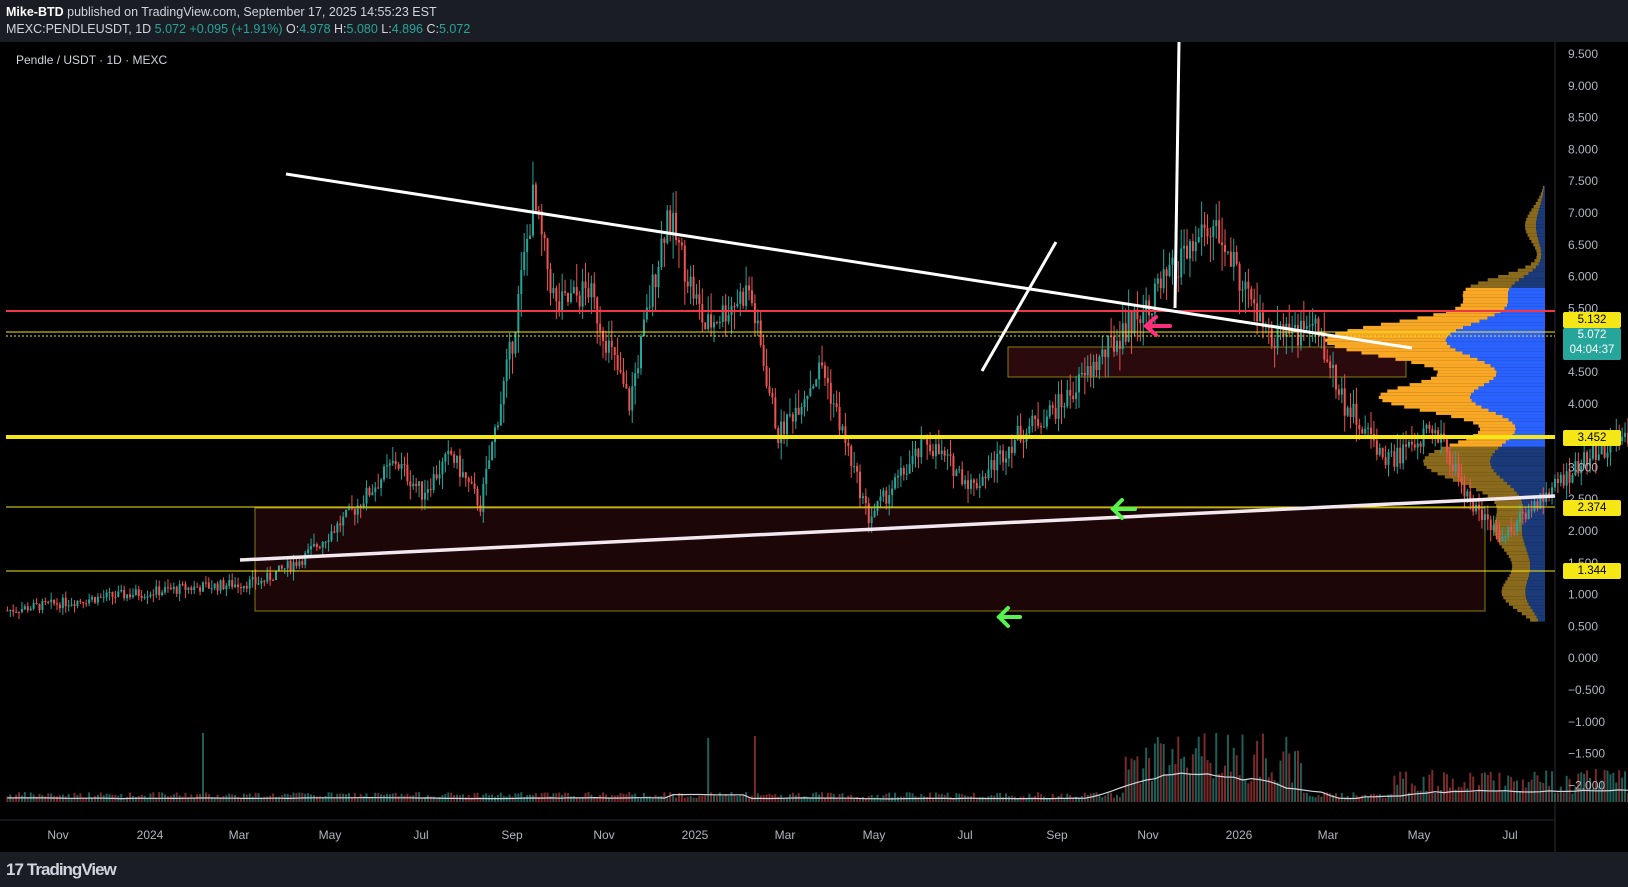 Image resolution: width=1628 pixels, height=887 pixels. Describe the element at coordinates (1239, 835) in the screenshot. I see `x-tick-label: 2026` at that location.